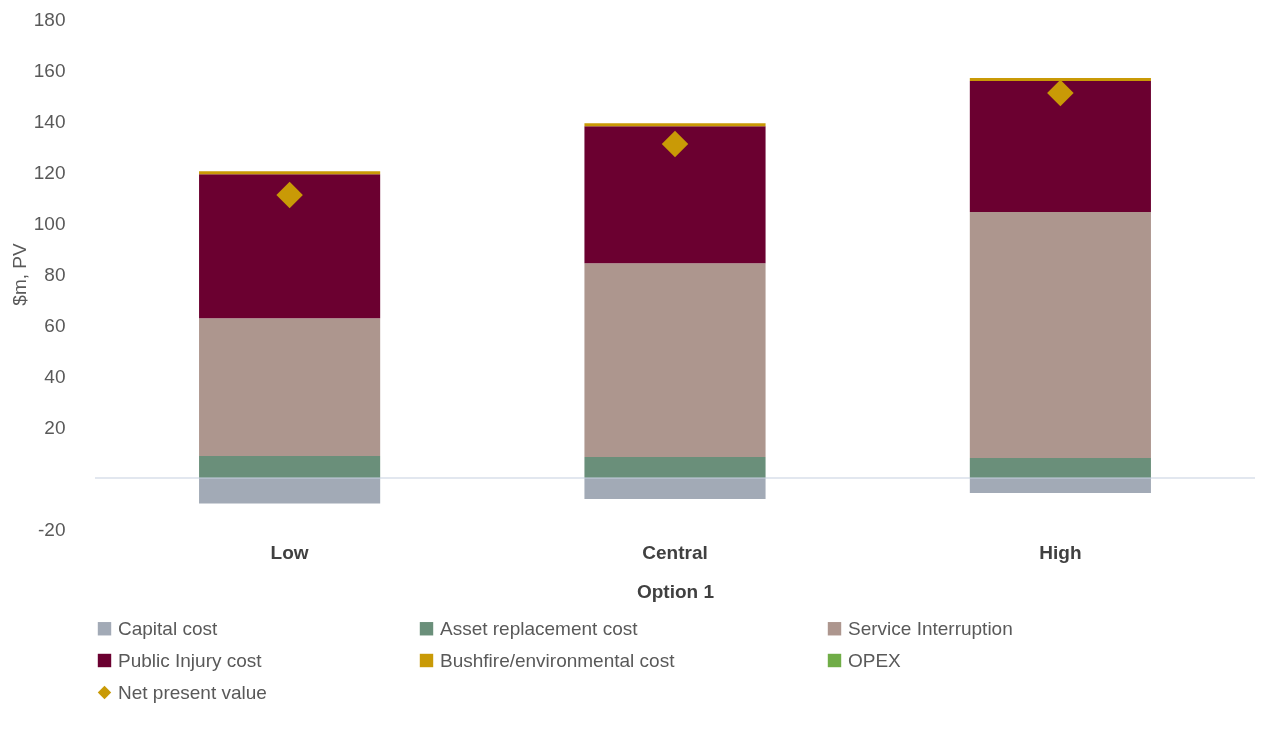  Describe the element at coordinates (675, 591) in the screenshot. I see `x-axis-title: Option 1` at that location.